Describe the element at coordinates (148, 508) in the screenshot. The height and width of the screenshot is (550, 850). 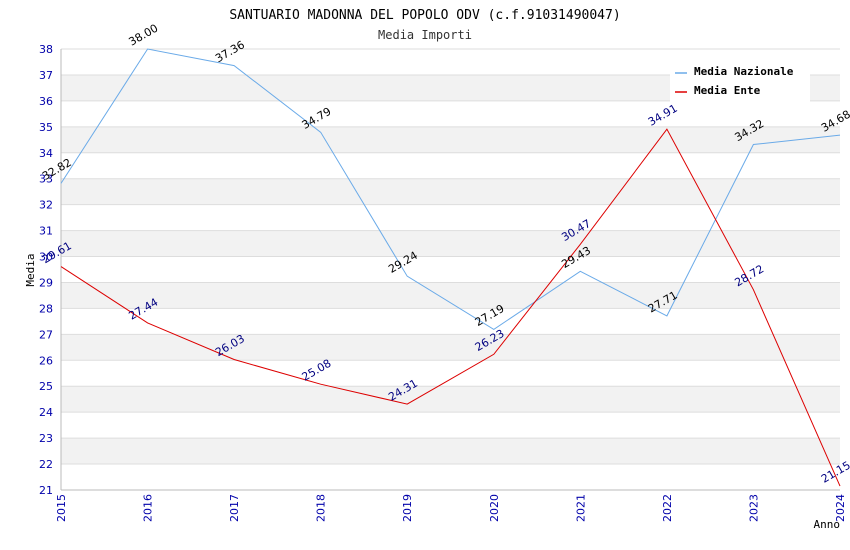
I see `x-tick-label: 2016` at that location.